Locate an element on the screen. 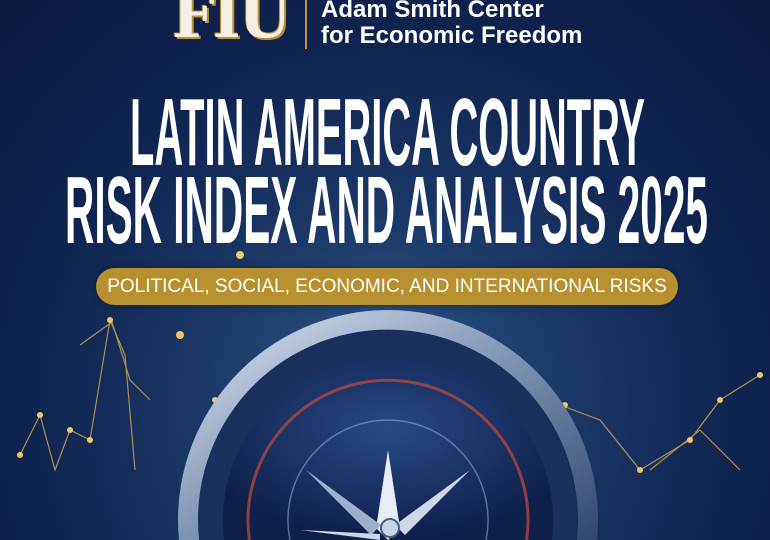  network-lines-right is located at coordinates (660, 422).